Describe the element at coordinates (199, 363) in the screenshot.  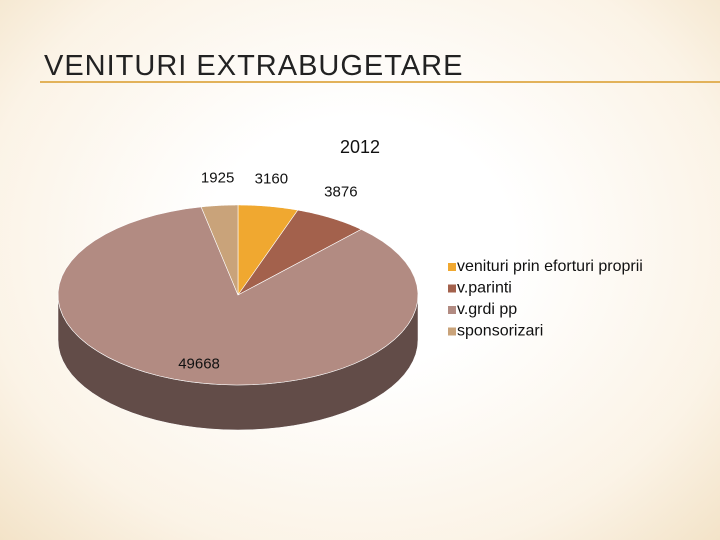
I see `data-label: 49668` at that location.